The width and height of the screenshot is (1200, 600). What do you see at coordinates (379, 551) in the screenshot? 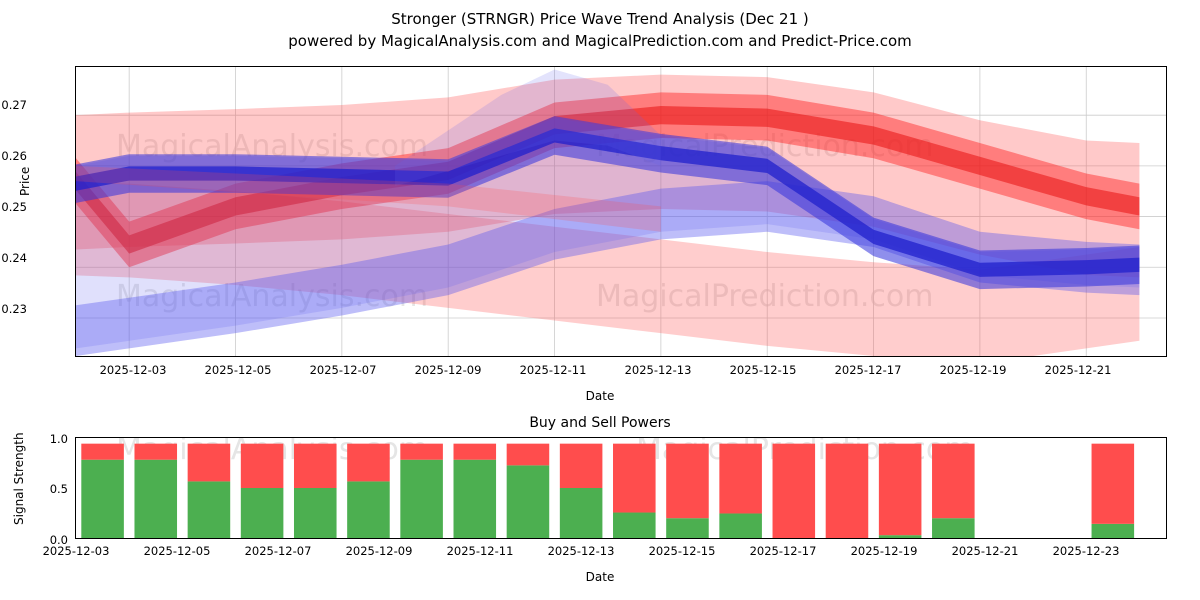
I see `signal-xtick-3: 2025-12-09` at bounding box center [379, 551].